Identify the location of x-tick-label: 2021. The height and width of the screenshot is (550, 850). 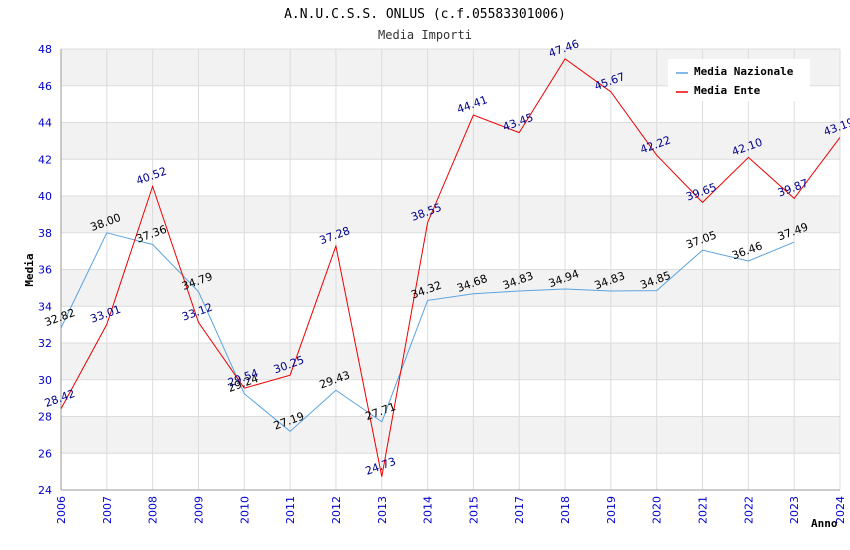
(703, 510).